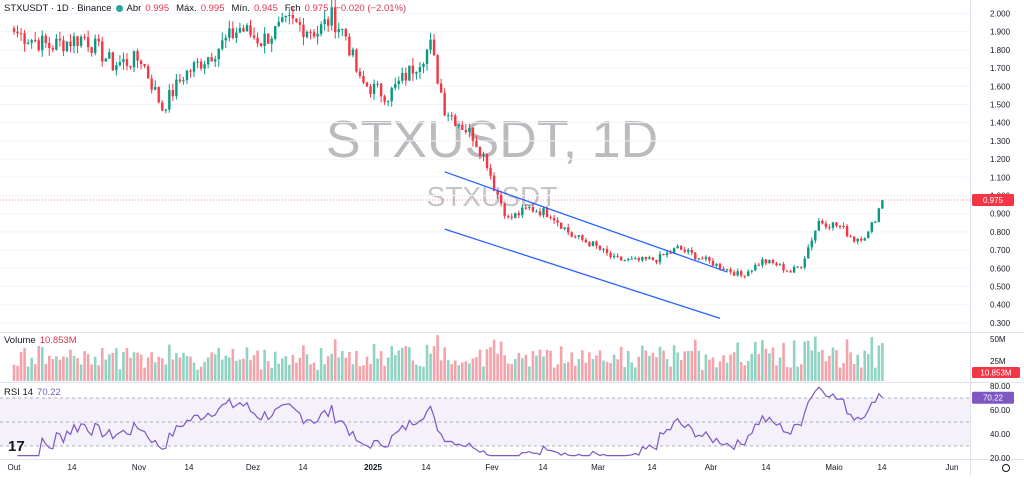  What do you see at coordinates (19, 392) in the screenshot?
I see `rsi-label: RSI 14` at bounding box center [19, 392].